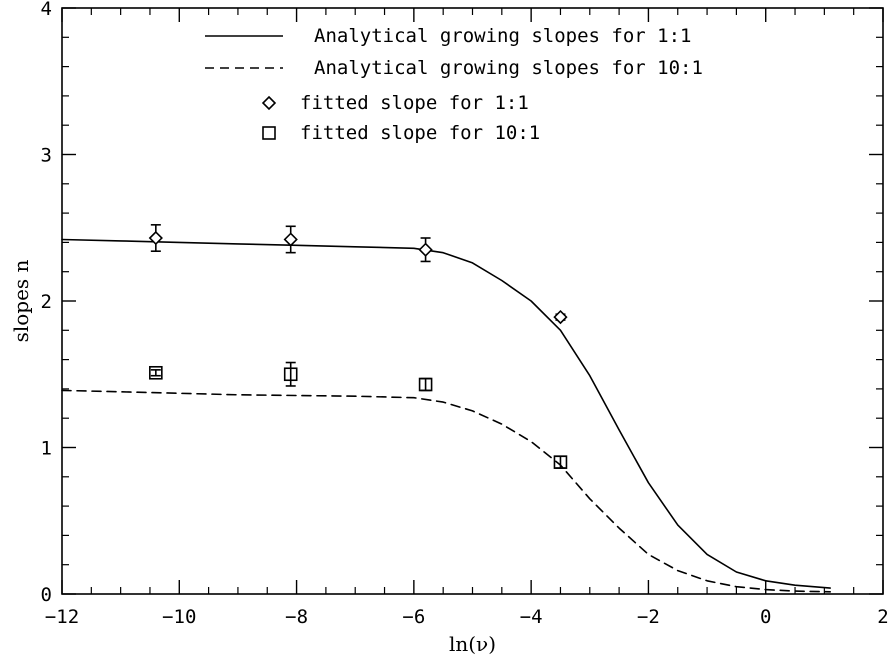 The width and height of the screenshot is (896, 661). What do you see at coordinates (179, 617) in the screenshot?
I see `x-tick-label: −10` at bounding box center [179, 617].